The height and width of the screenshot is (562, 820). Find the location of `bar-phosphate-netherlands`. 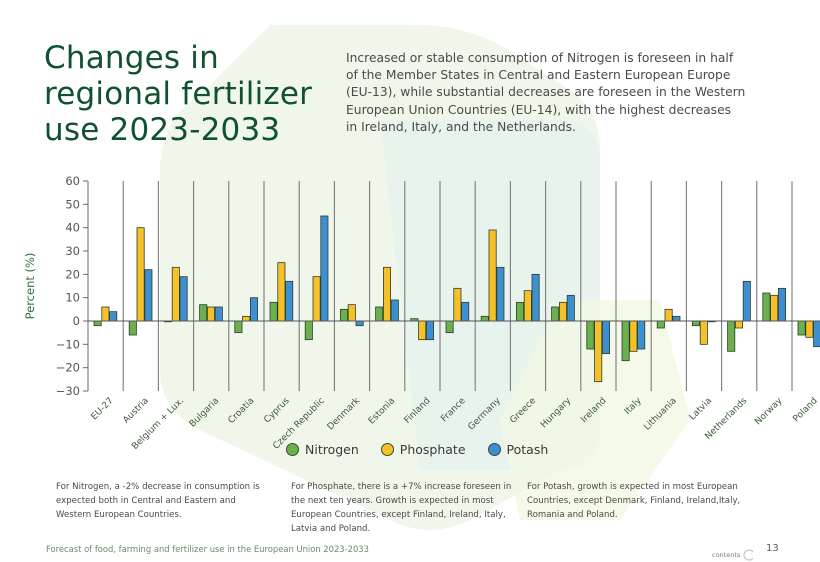

bar-phosphate-netherlands is located at coordinates (739, 324).